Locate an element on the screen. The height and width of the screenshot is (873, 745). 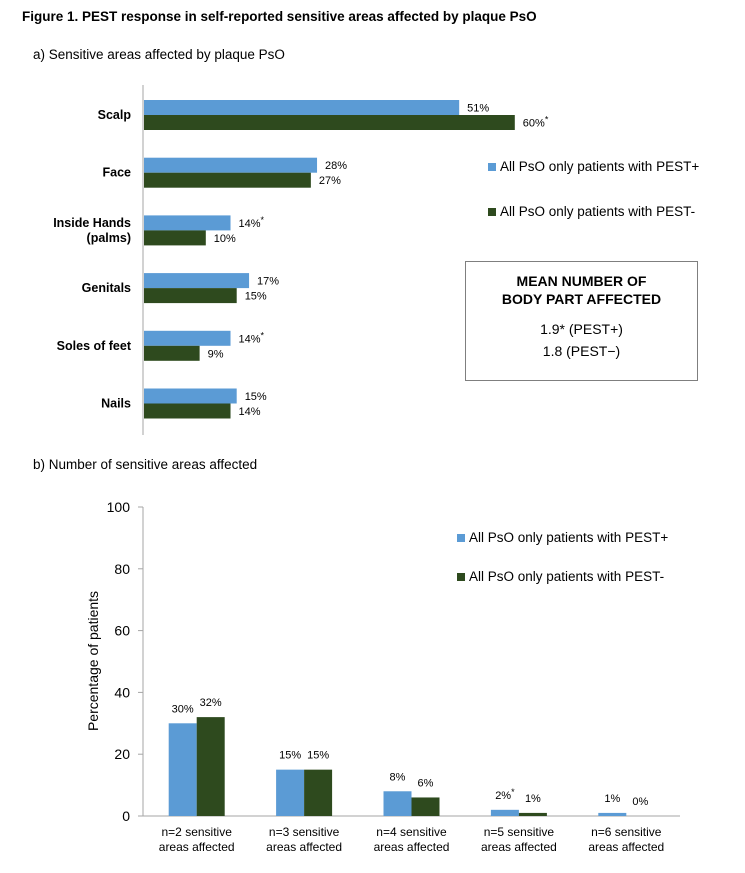
data-label-a: 27% is located at coordinates (330, 181).